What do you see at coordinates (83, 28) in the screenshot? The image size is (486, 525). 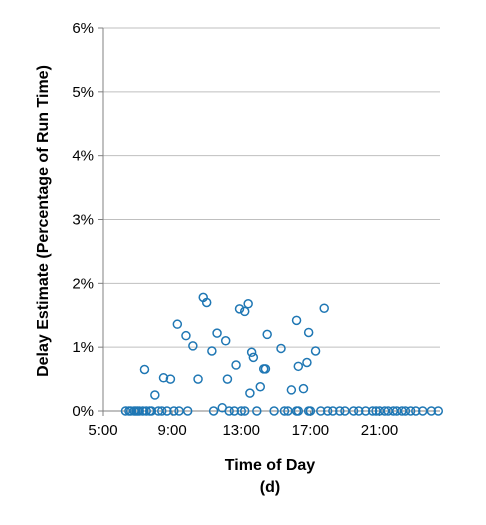 I see `y-tick-label: 6%` at bounding box center [83, 28].